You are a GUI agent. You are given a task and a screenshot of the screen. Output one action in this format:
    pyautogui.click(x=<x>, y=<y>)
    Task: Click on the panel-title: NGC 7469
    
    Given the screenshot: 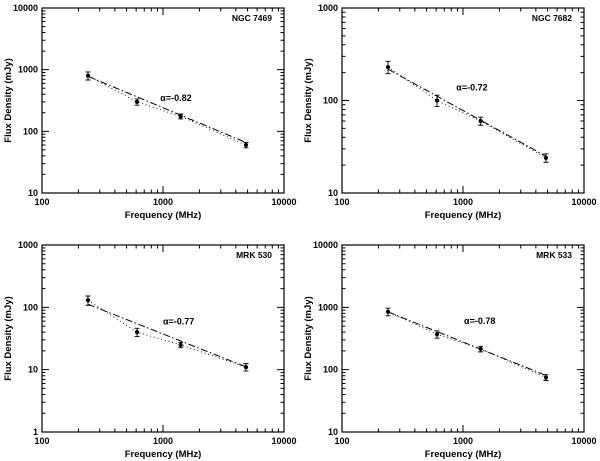 What is the action you would take?
    pyautogui.click(x=252, y=18)
    